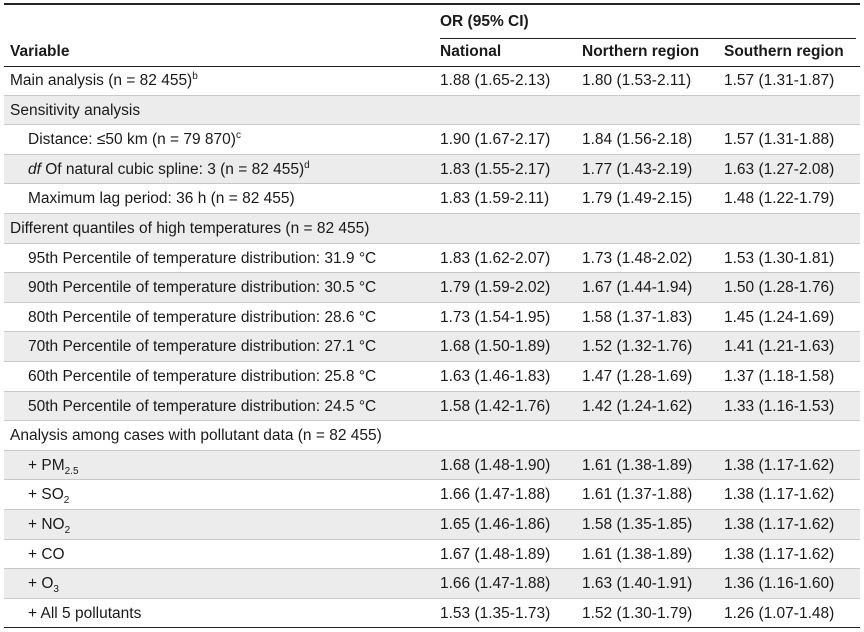  What do you see at coordinates (49, 525) in the screenshot?
I see `row-label: + NO2` at bounding box center [49, 525].